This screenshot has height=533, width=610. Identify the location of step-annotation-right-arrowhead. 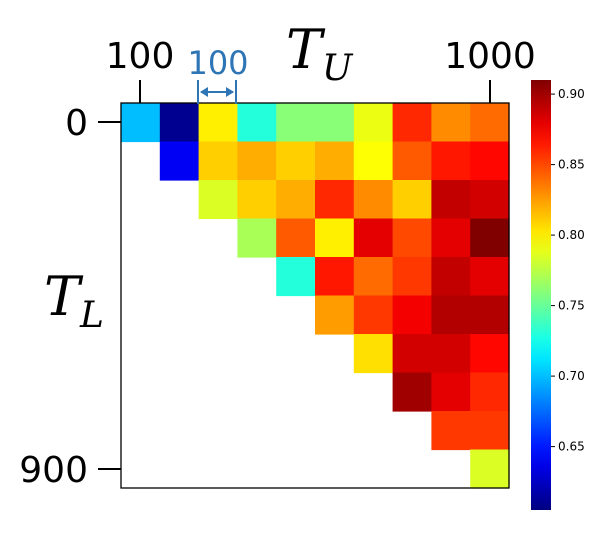
(230, 92).